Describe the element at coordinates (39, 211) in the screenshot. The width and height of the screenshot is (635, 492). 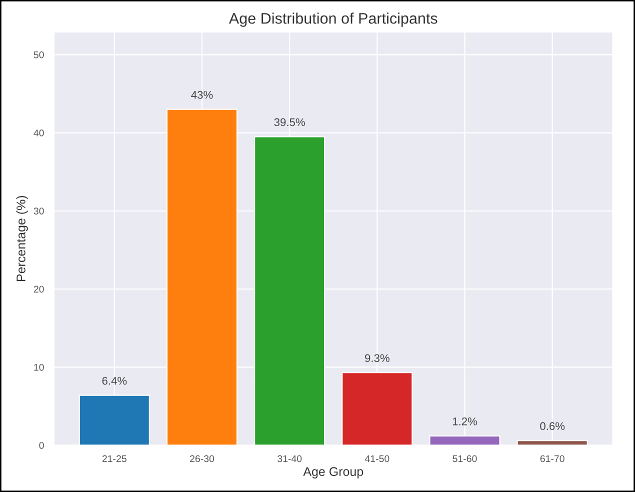
I see `y-tick-label: 30` at that location.